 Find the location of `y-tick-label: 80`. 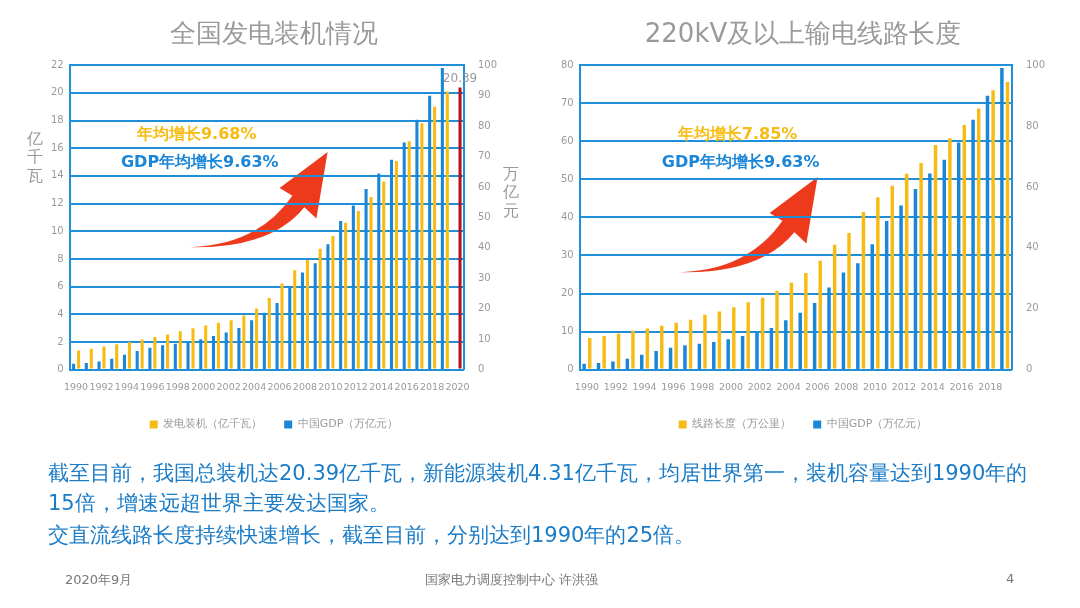

y-tick-label: 80 is located at coordinates (567, 64).